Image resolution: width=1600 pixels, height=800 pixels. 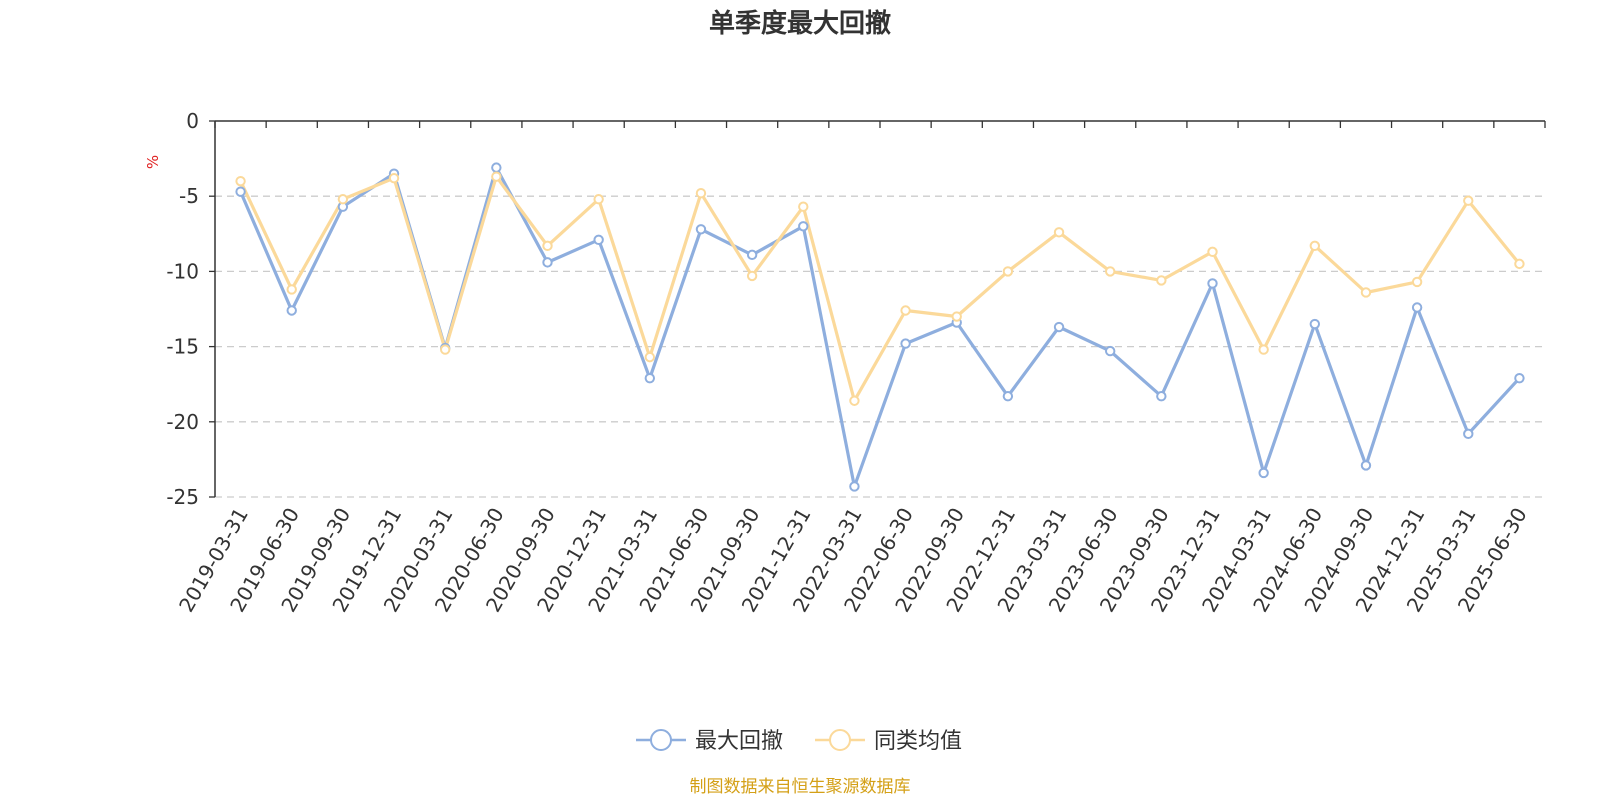 What do you see at coordinates (800, 23) in the screenshot?
I see `chart-title: 单季度最大回撤` at bounding box center [800, 23].